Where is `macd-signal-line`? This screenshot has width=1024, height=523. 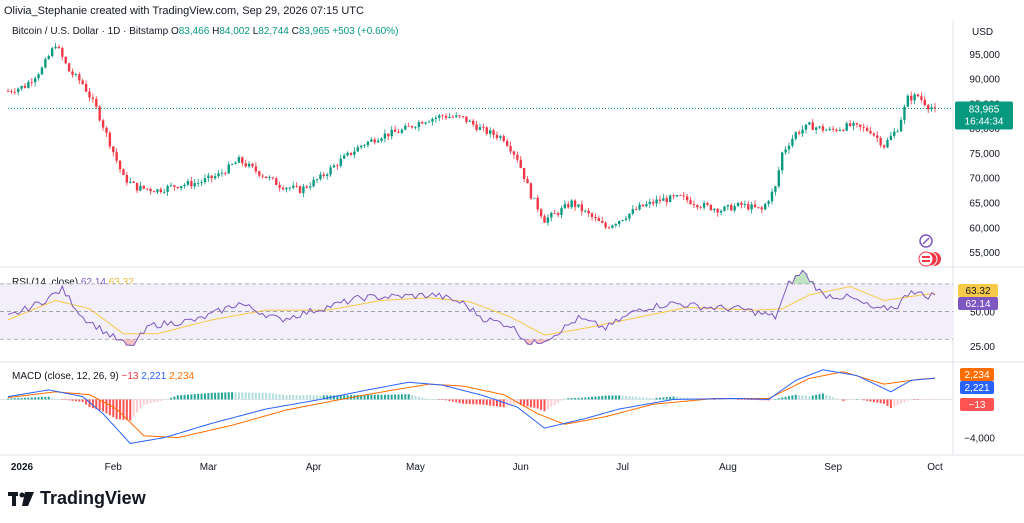
macd-signal-line is located at coordinates (471, 405).